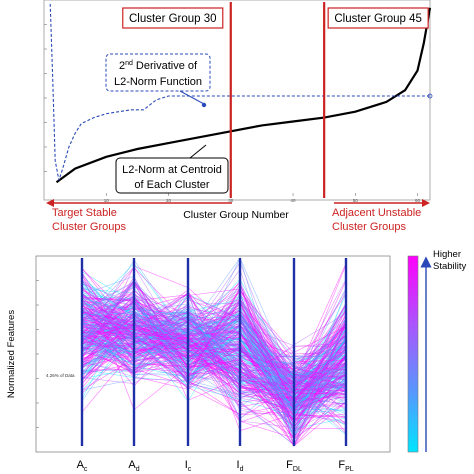 This screenshot has width=474, height=474. Describe the element at coordinates (50, 203) in the screenshot. I see `target-stable-arrowhead` at that location.